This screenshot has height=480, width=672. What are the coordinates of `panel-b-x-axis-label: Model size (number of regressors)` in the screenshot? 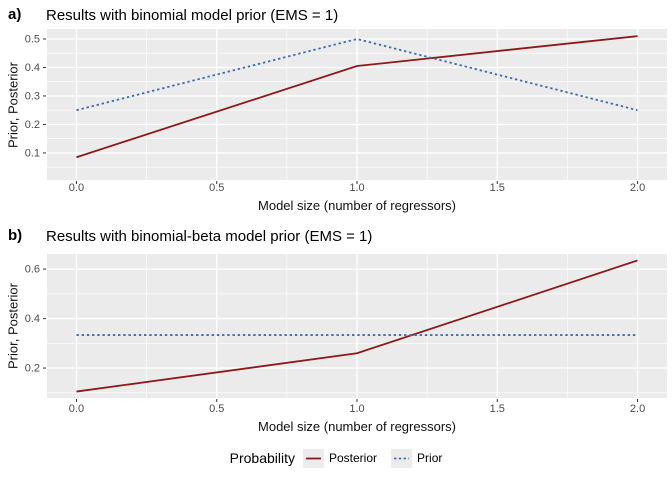 It's located at (357, 426).